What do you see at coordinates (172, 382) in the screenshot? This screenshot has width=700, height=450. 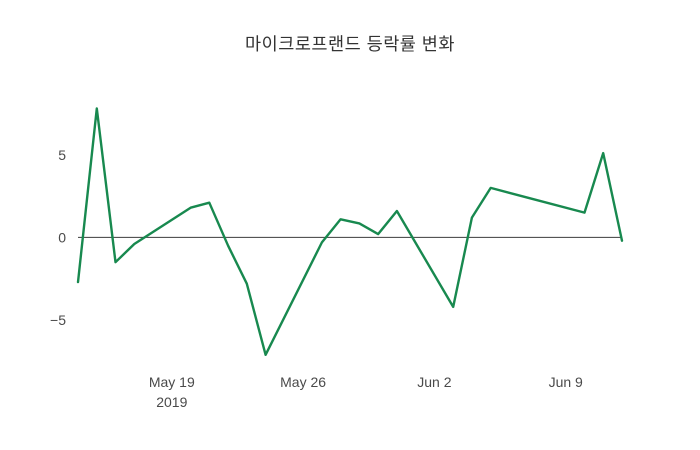 I see `x-tick-label: May 19` at bounding box center [172, 382].